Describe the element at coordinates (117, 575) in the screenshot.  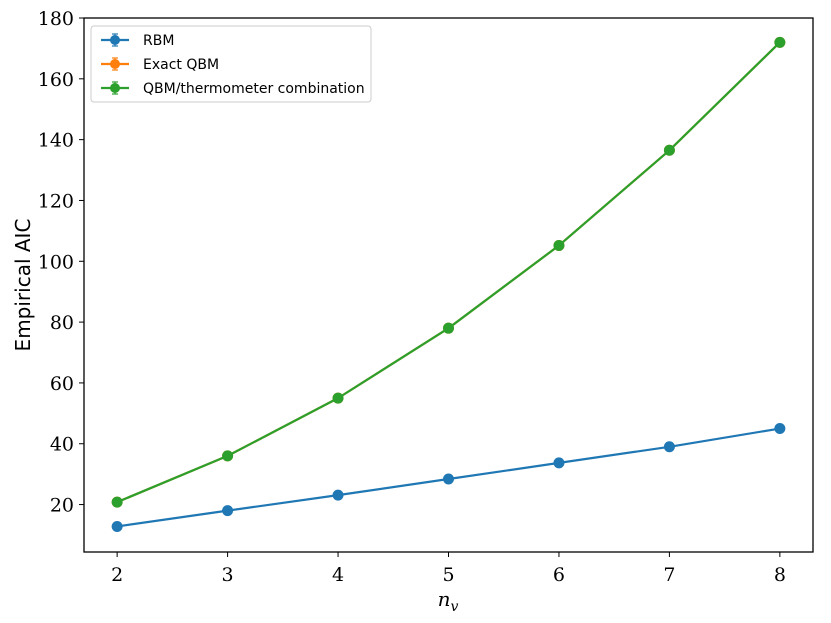
I see `x-tick-label: 2` at that location.